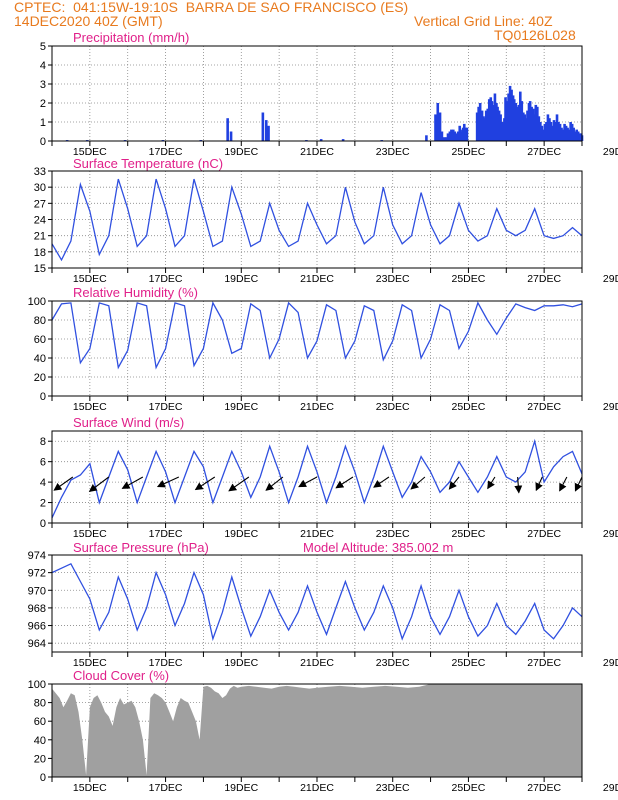 The width and height of the screenshot is (618, 800). I want to click on humidity-xtick-label: 27DEC, so click(544, 407).